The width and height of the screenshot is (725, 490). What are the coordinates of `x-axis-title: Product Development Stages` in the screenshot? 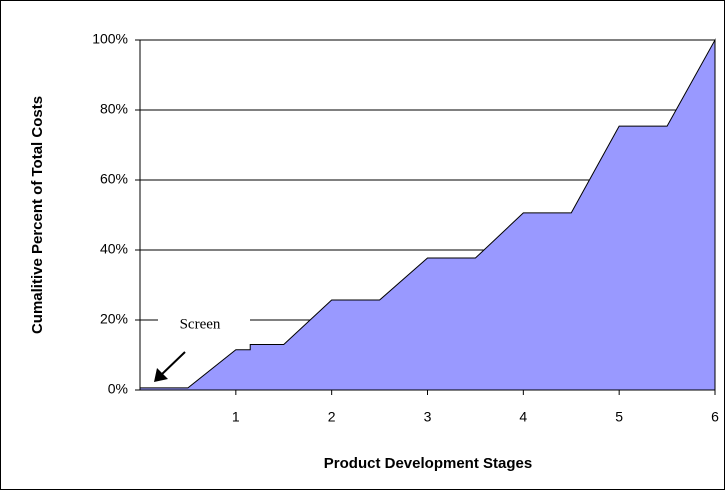 It's located at (428, 463).